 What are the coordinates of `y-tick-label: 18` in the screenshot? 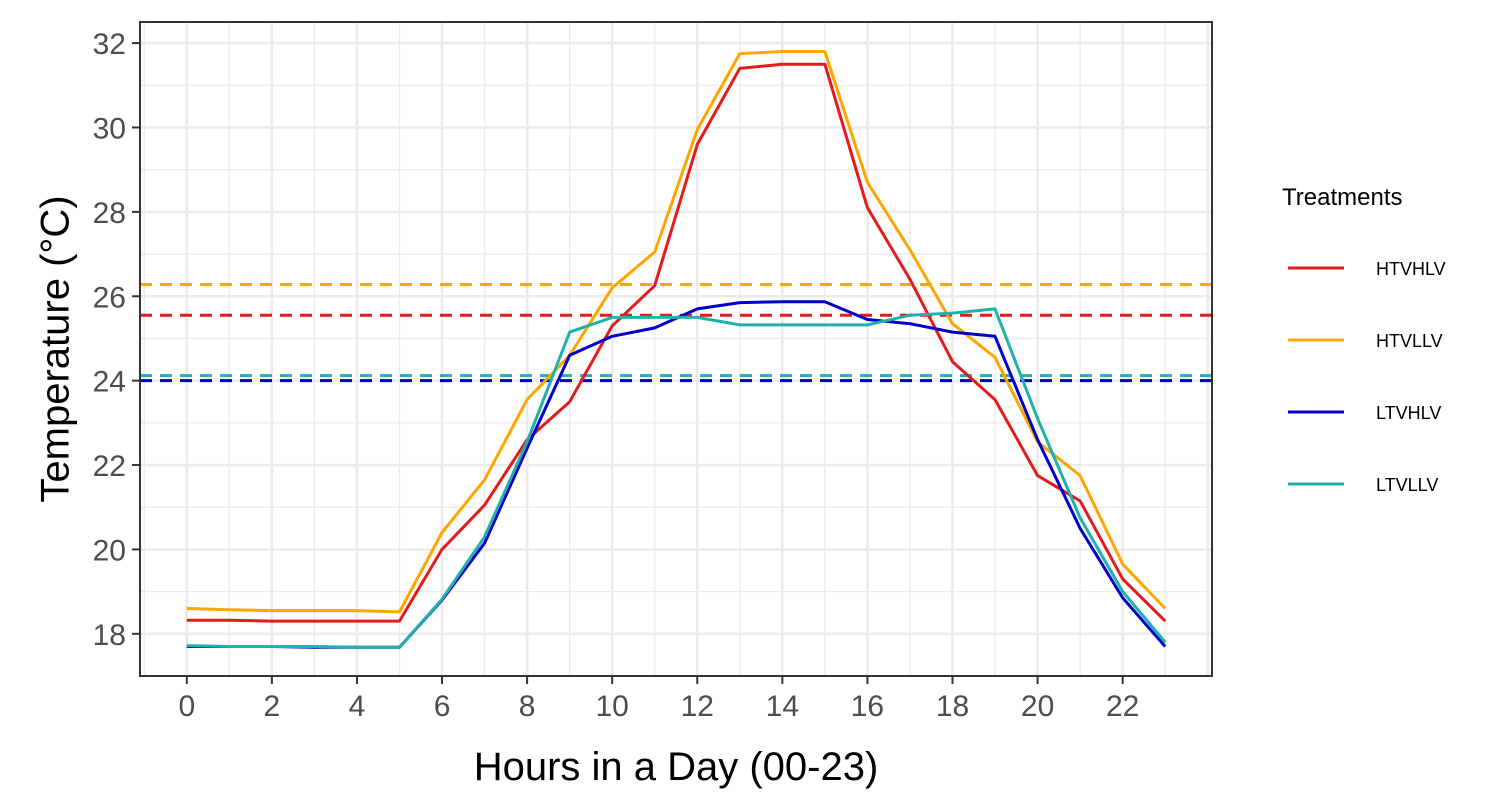 It's located at (109, 635).